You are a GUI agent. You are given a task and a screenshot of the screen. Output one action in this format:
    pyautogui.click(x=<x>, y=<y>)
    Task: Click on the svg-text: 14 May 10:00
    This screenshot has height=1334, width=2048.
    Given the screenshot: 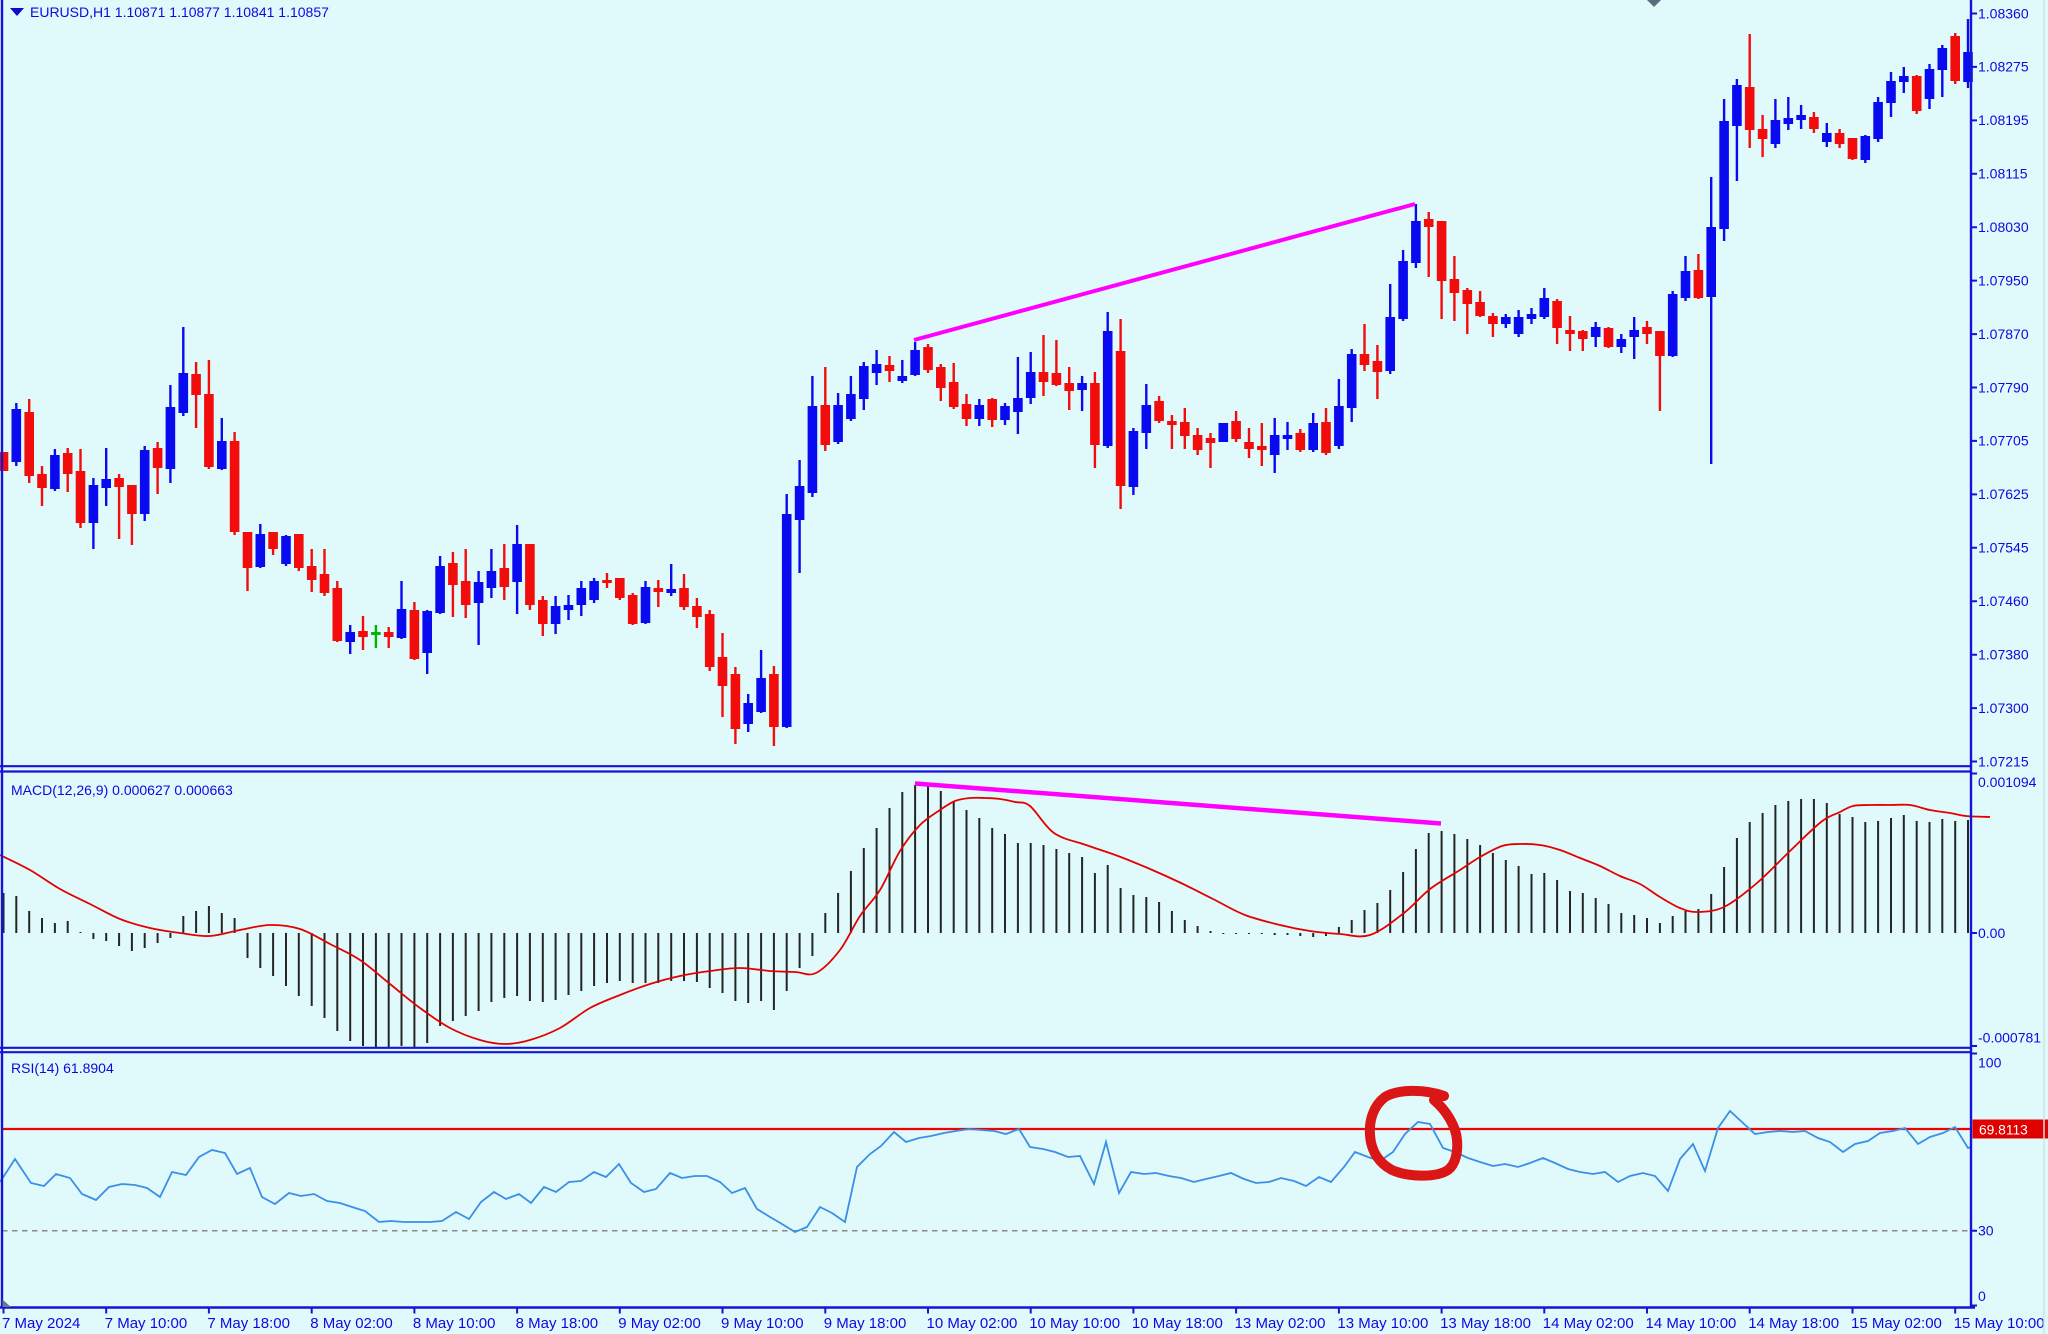 What is the action you would take?
    pyautogui.click(x=1691, y=1323)
    